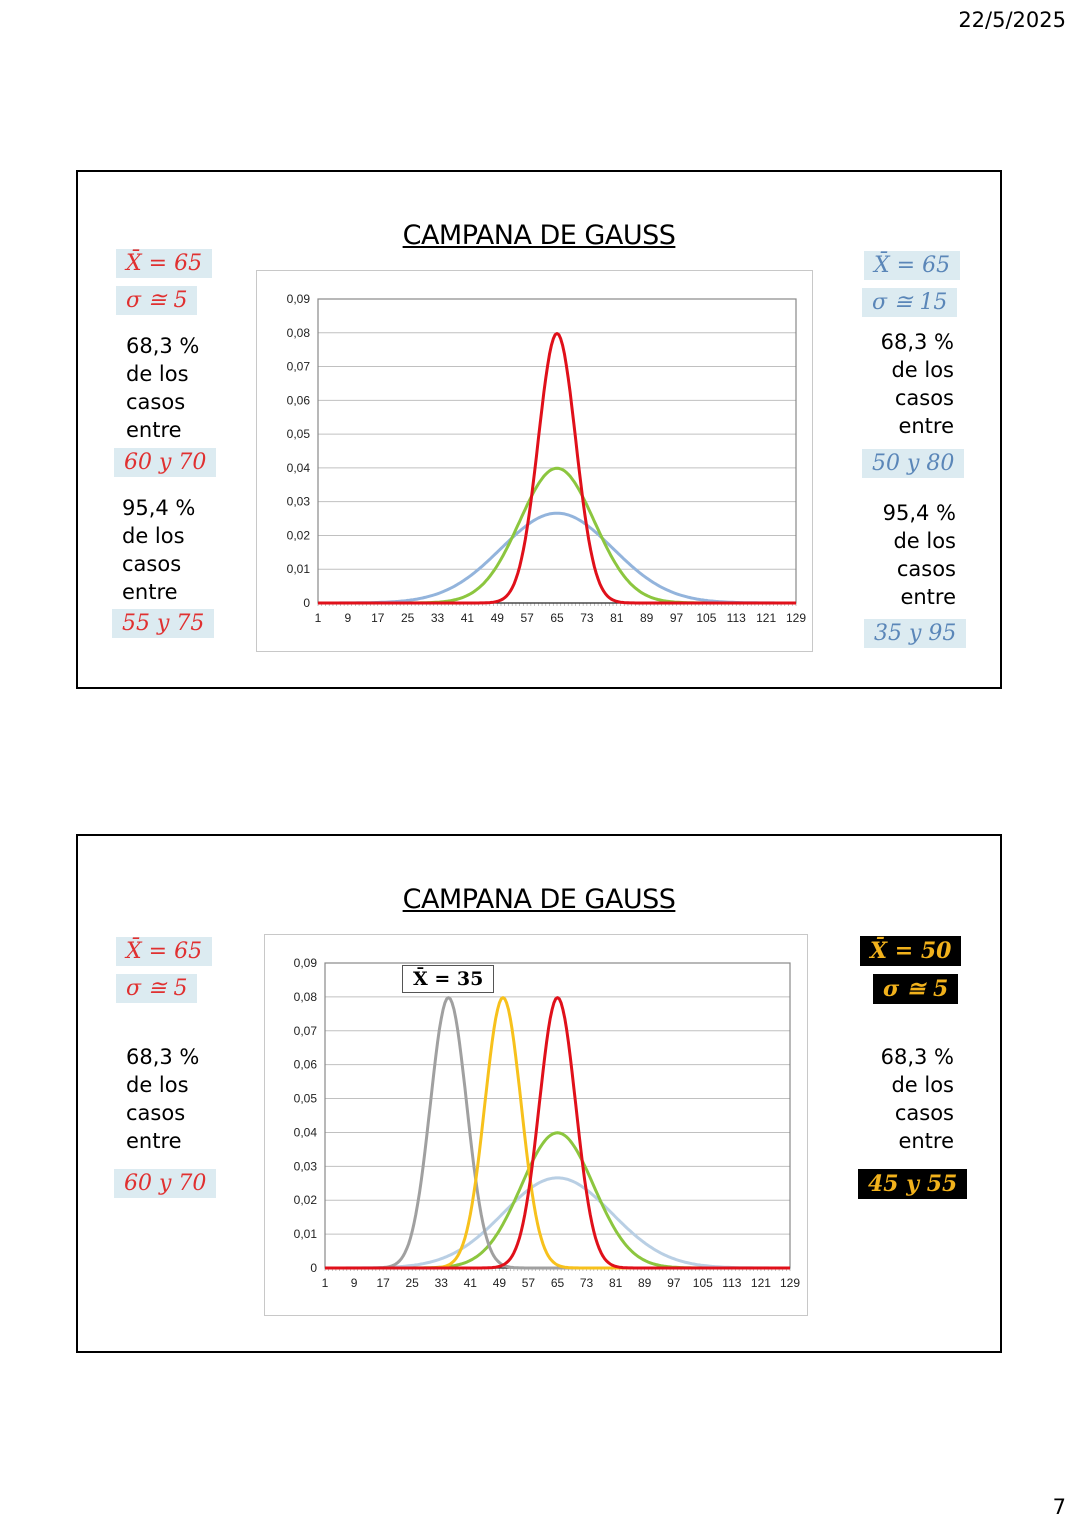  What do you see at coordinates (158, 550) in the screenshot?
I see `left-text-95: 95,4 % de los casos entre` at bounding box center [158, 550].